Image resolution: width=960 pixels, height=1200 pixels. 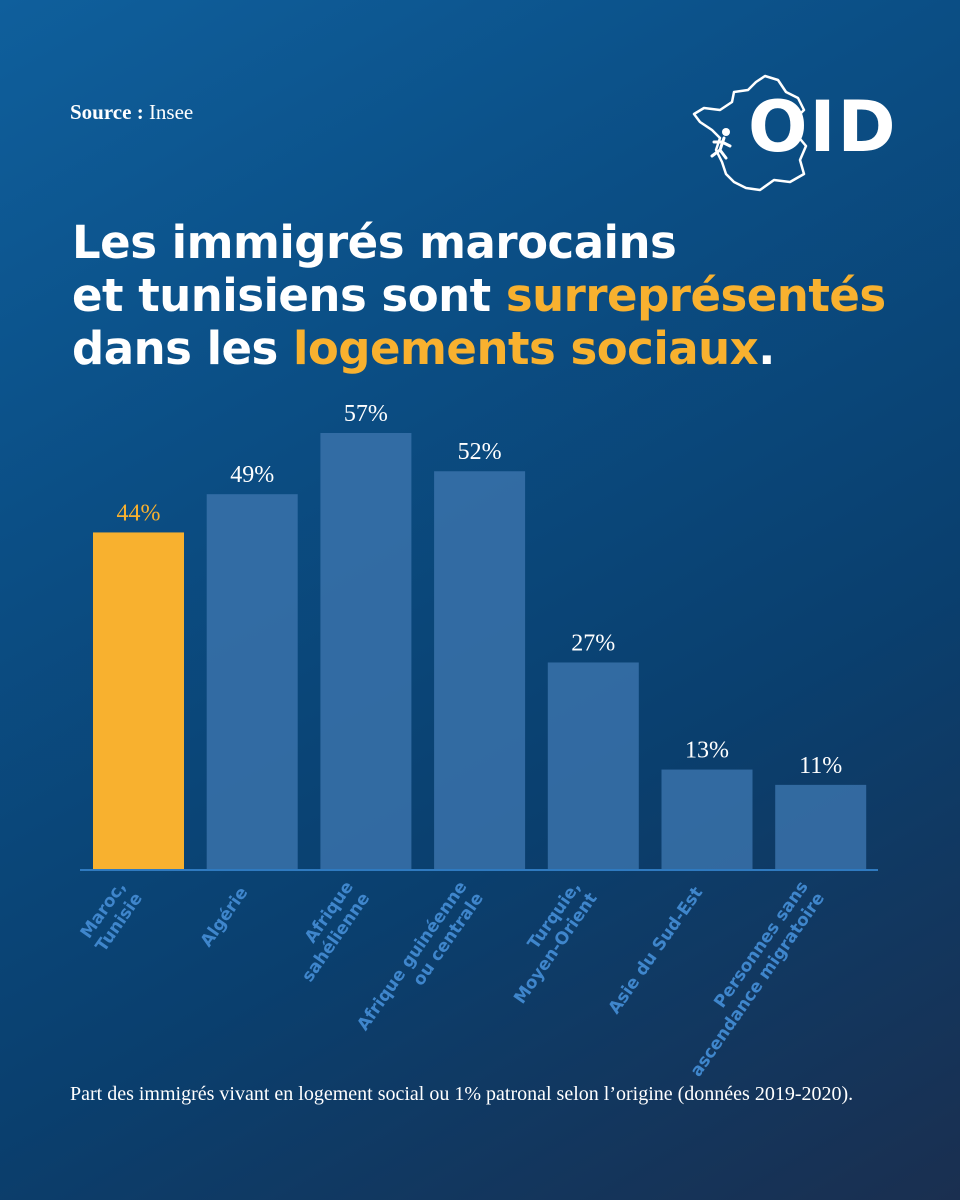 I want to click on oid-logo: OID, so click(x=795, y=135).